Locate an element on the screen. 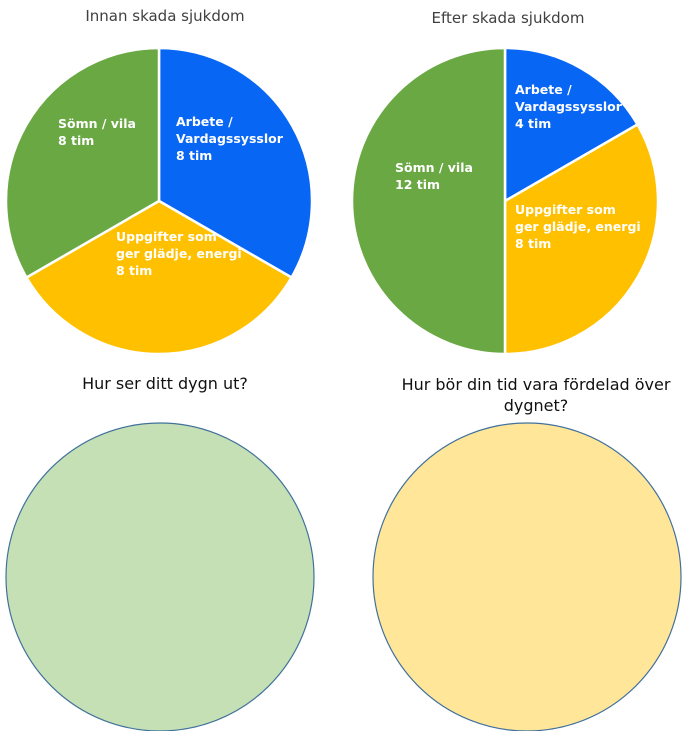  pie-label-line-before-1-1: ger glädje, energi is located at coordinates (179, 253).